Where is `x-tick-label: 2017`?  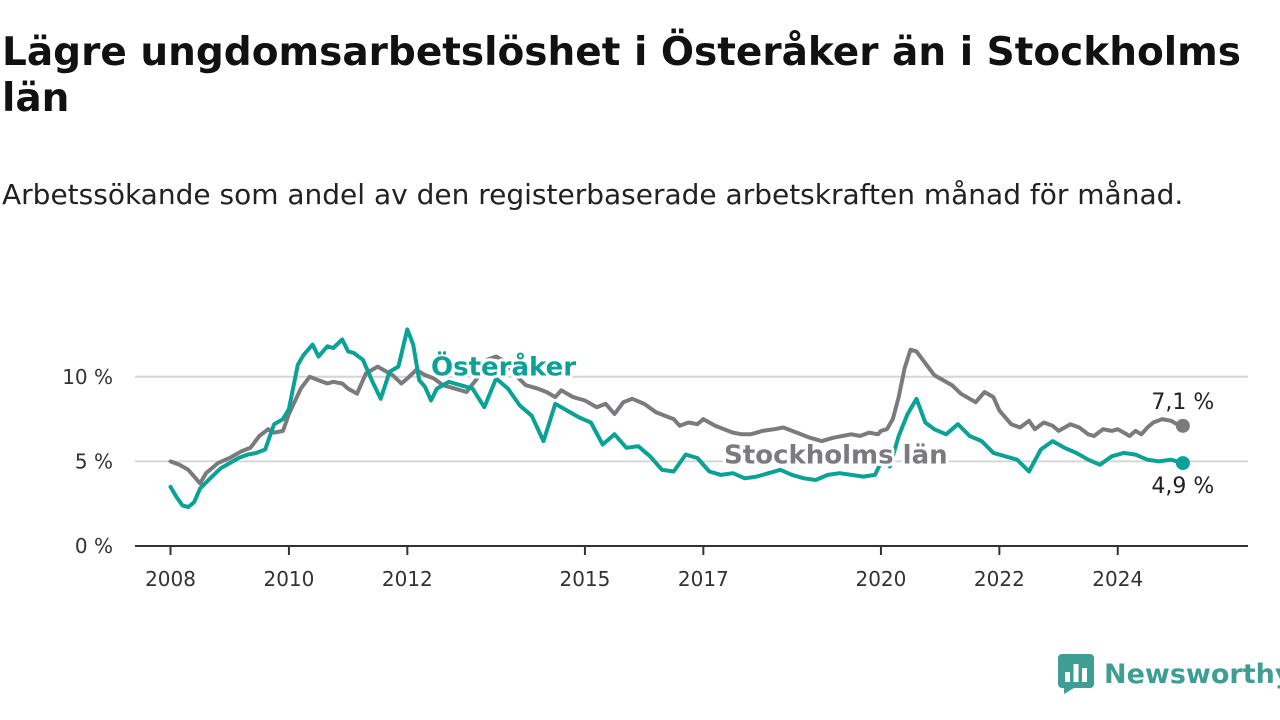
x-tick-label: 2017 is located at coordinates (703, 579).